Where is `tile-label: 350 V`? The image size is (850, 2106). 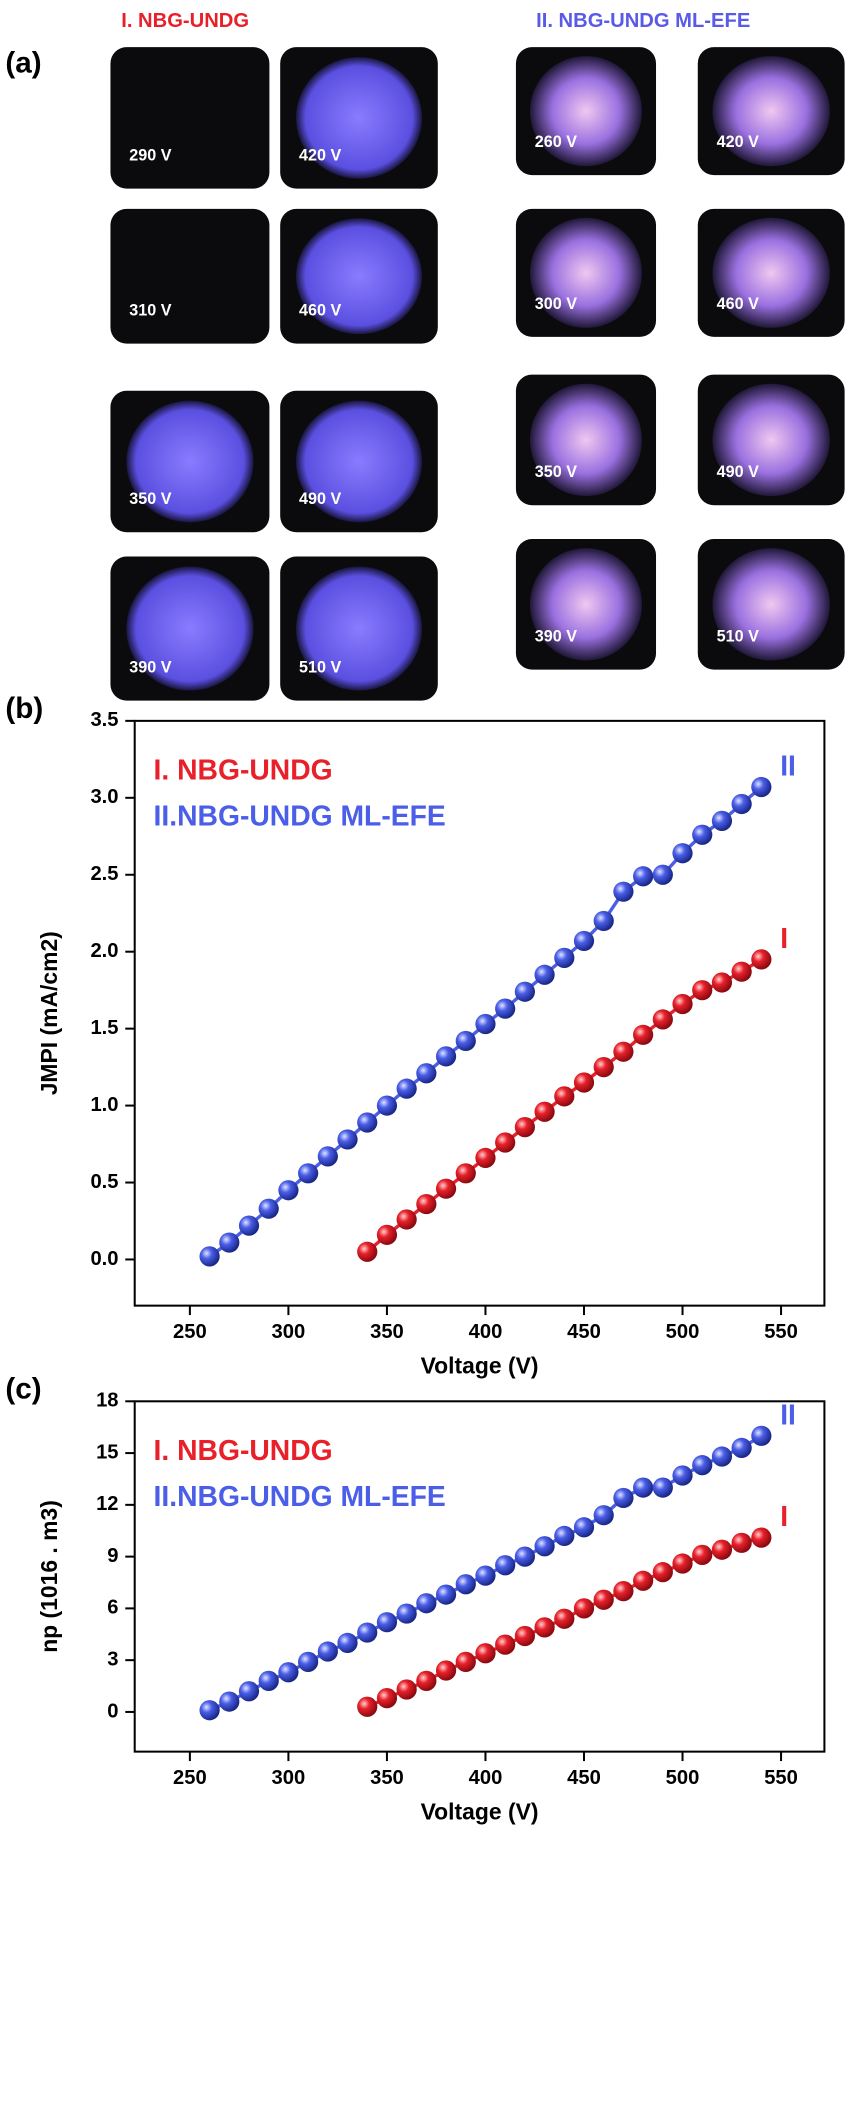
tile-label: 350 V is located at coordinates (150, 499).